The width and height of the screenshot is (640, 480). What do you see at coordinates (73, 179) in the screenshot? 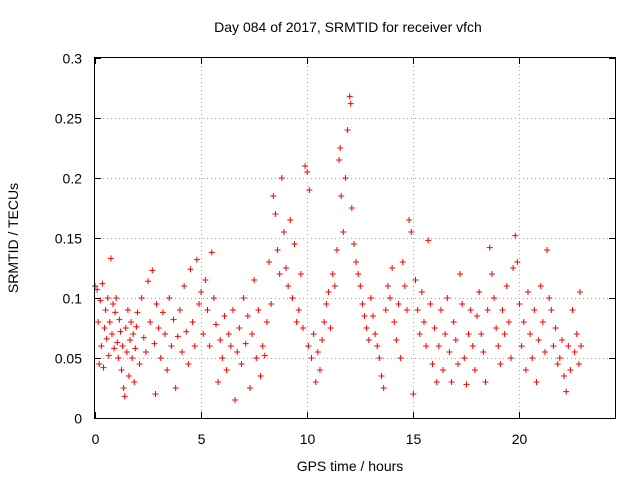
I see `y-tick-label: 0.2` at bounding box center [73, 179].